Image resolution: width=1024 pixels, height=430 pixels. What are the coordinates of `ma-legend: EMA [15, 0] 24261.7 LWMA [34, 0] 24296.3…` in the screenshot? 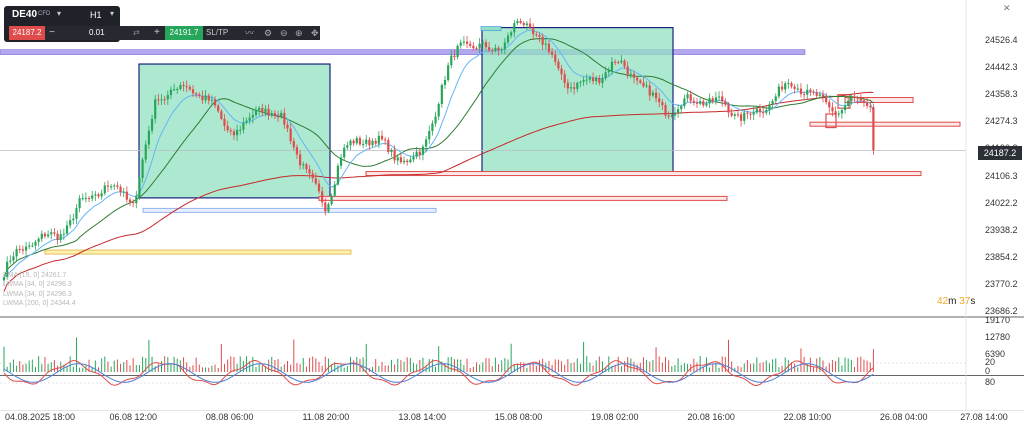 It's located at (39, 289).